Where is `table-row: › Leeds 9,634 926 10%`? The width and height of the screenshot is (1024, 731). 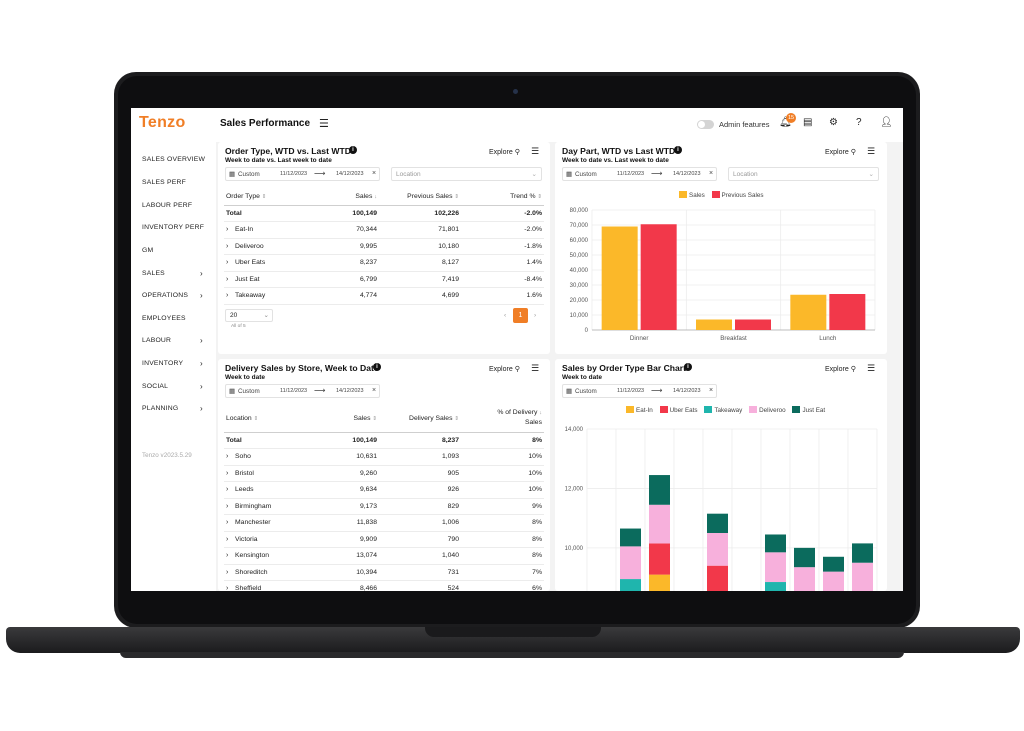 table-row: › Leeds 9,634 926 10% is located at coordinates (384, 490).